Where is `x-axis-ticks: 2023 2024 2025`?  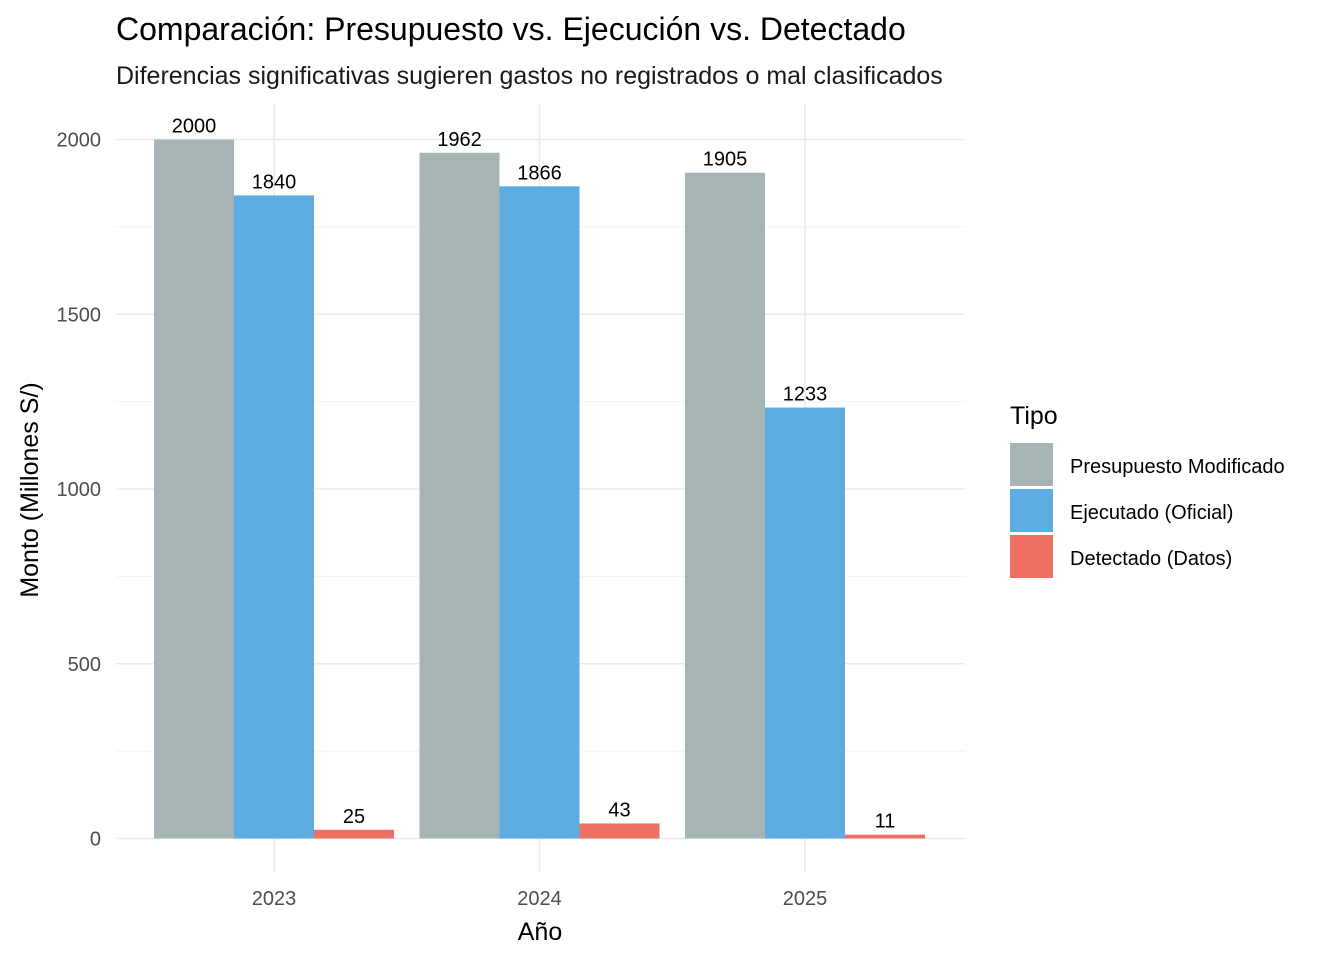
x-axis-ticks: 2023 2024 2025 is located at coordinates (540, 899).